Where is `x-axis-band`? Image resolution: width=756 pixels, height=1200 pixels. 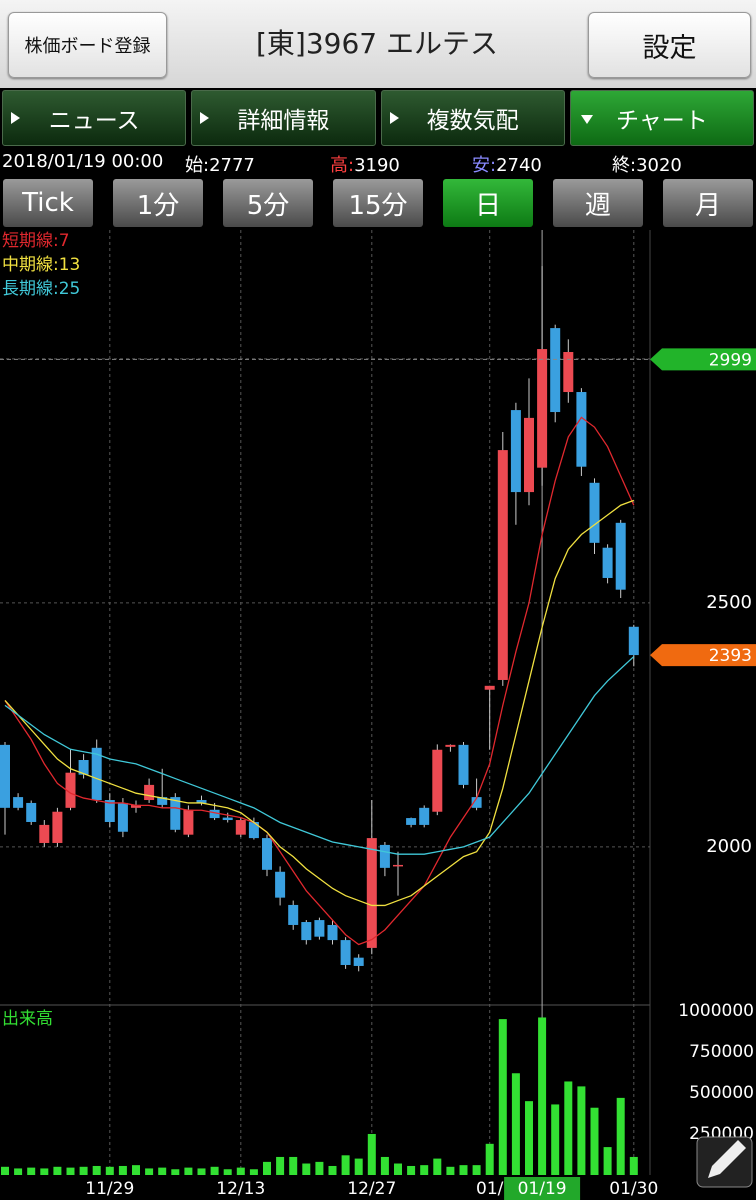
x-axis-band is located at coordinates (378, 1187).